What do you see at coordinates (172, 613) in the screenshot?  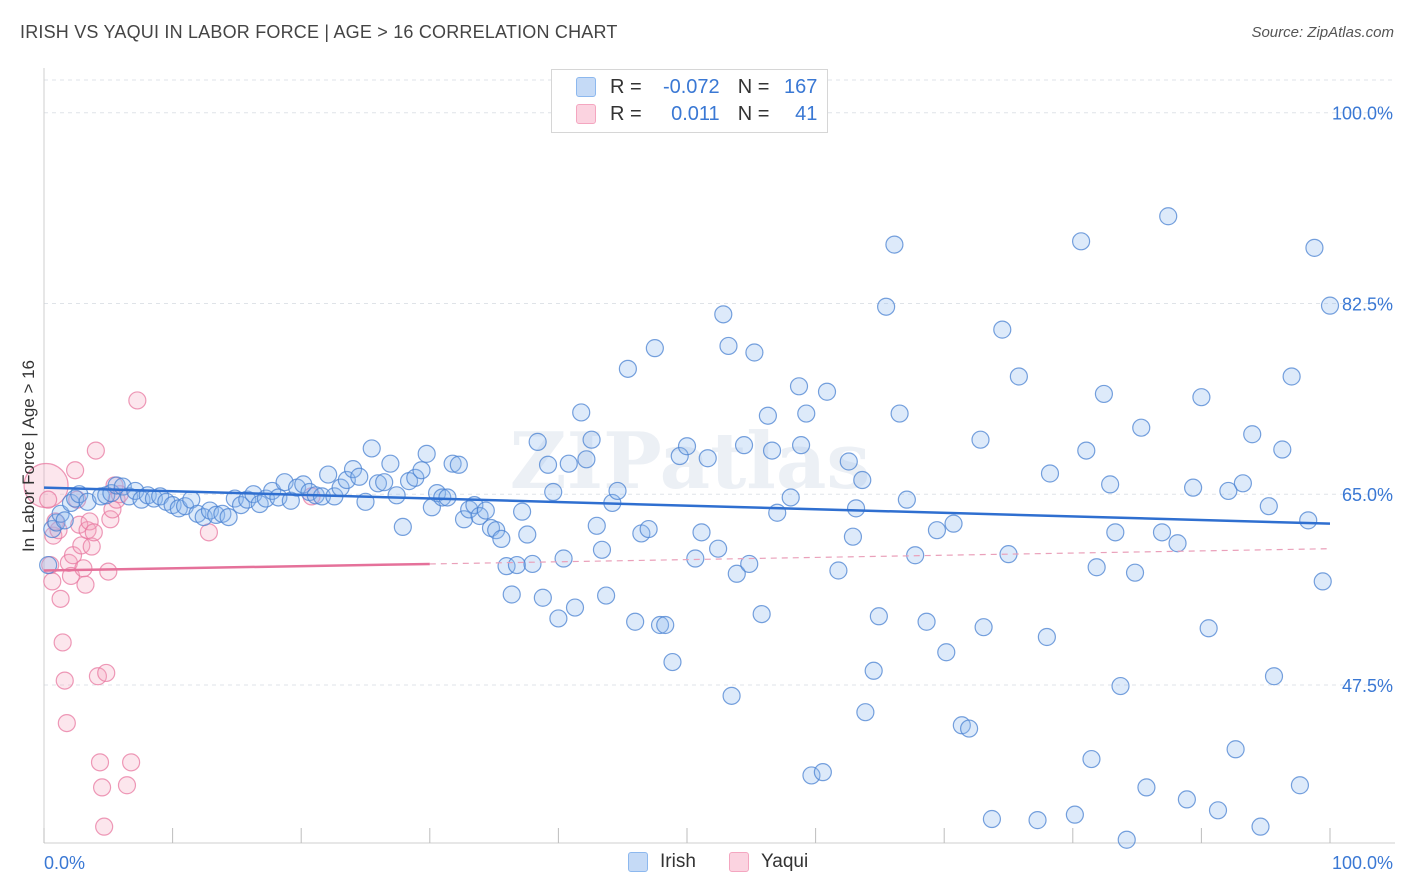 I see `series-yaqui` at bounding box center [172, 613].